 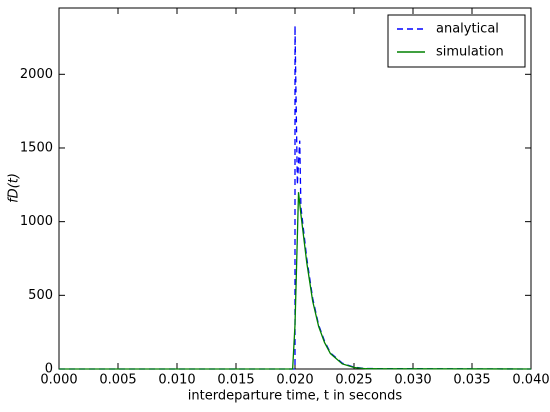 What do you see at coordinates (58, 380) in the screenshot?
I see `x-tick-label: 0.000` at bounding box center [58, 380].